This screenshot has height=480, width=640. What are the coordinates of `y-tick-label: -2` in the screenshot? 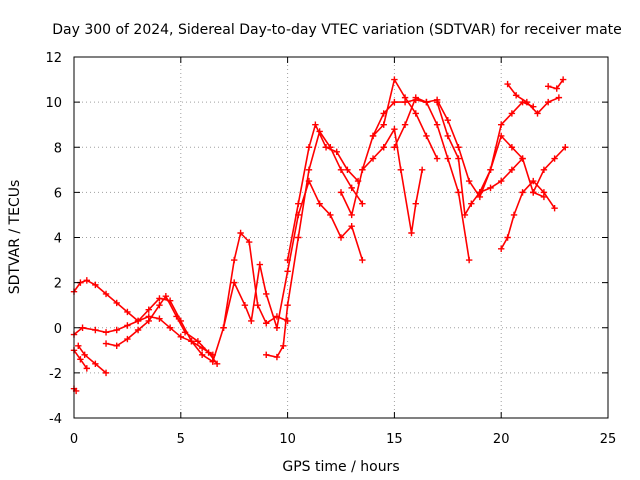 It's located at (55, 374).